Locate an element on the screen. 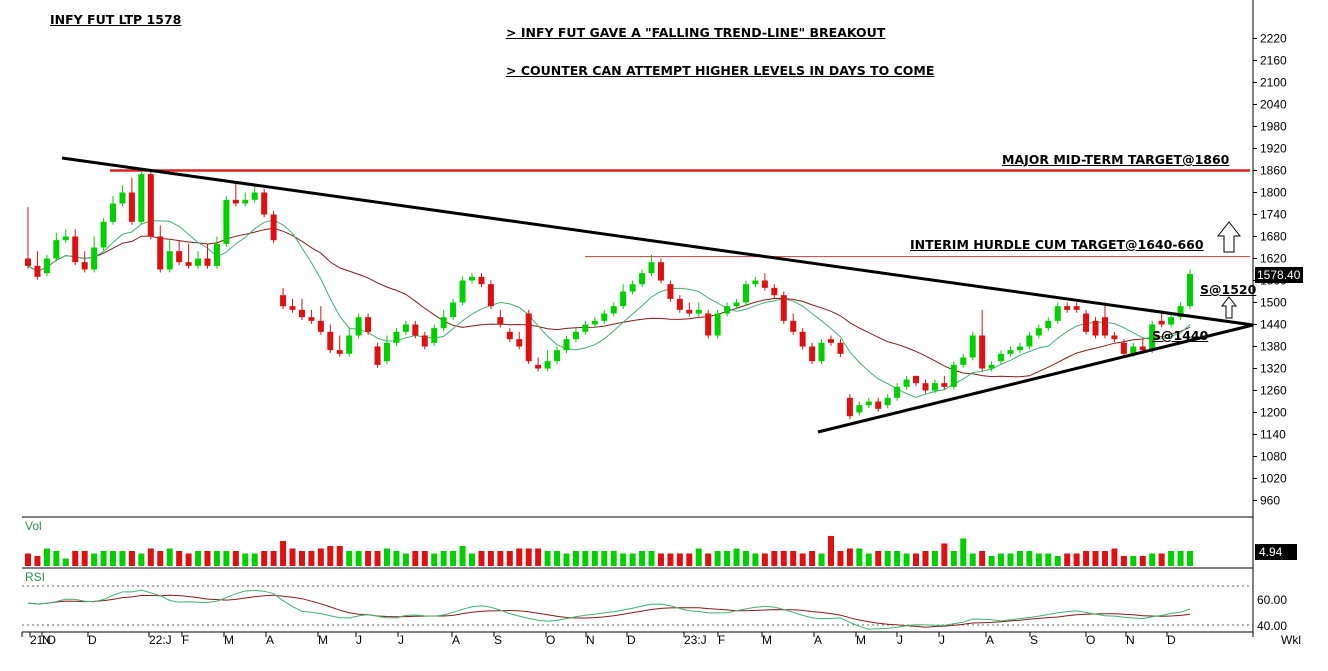  rsi-lines is located at coordinates (609, 609).